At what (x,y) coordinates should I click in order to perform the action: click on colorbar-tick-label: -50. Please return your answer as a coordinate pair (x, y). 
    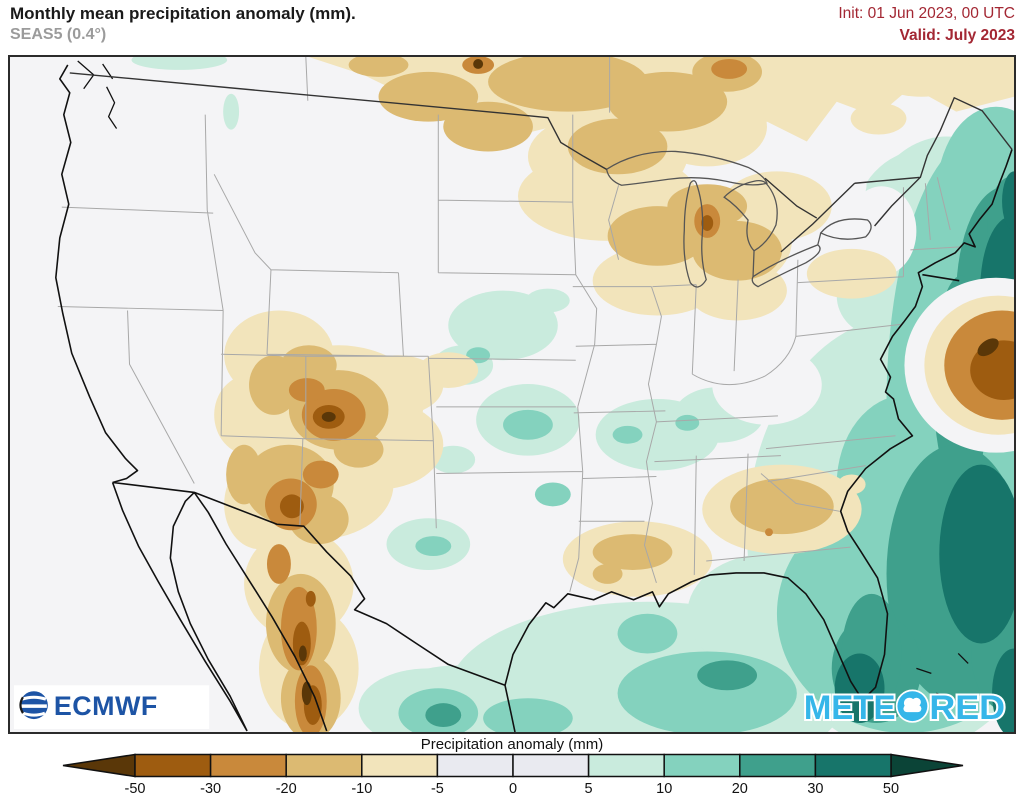
    Looking at the image, I should click on (135, 788).